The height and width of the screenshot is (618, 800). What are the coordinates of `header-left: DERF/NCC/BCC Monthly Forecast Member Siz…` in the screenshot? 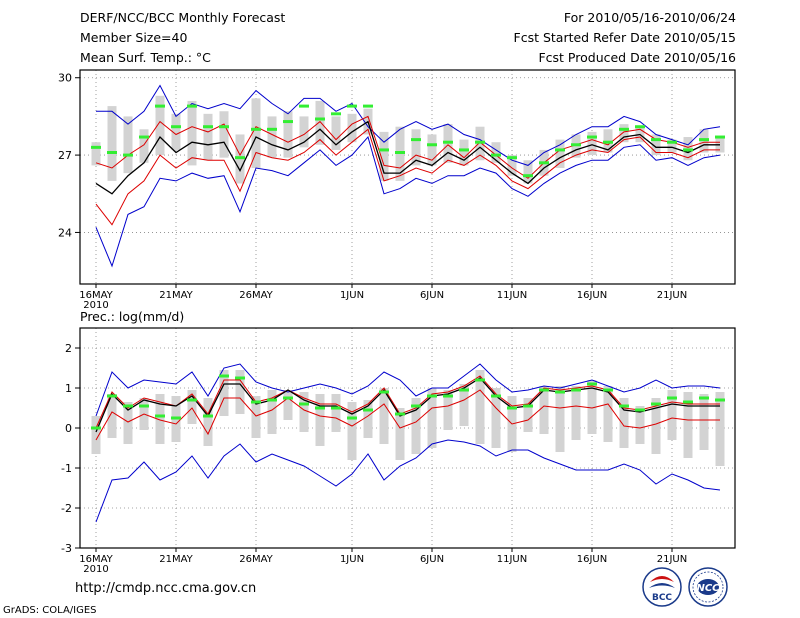 It's located at (182, 38).